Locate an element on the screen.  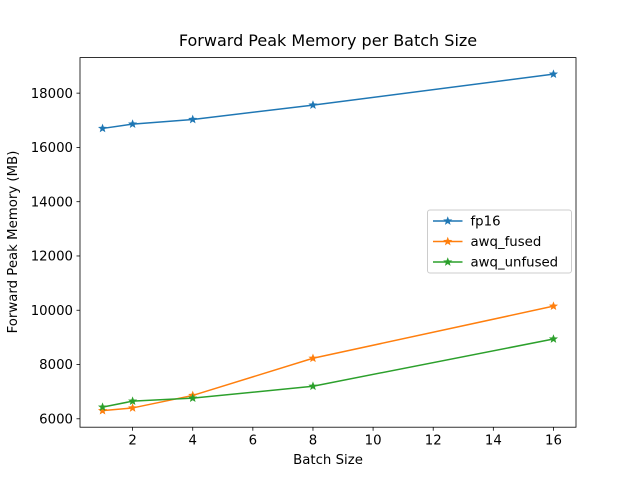
y-axis-label: Forward Peak Memory (MB) is located at coordinates (13, 242).